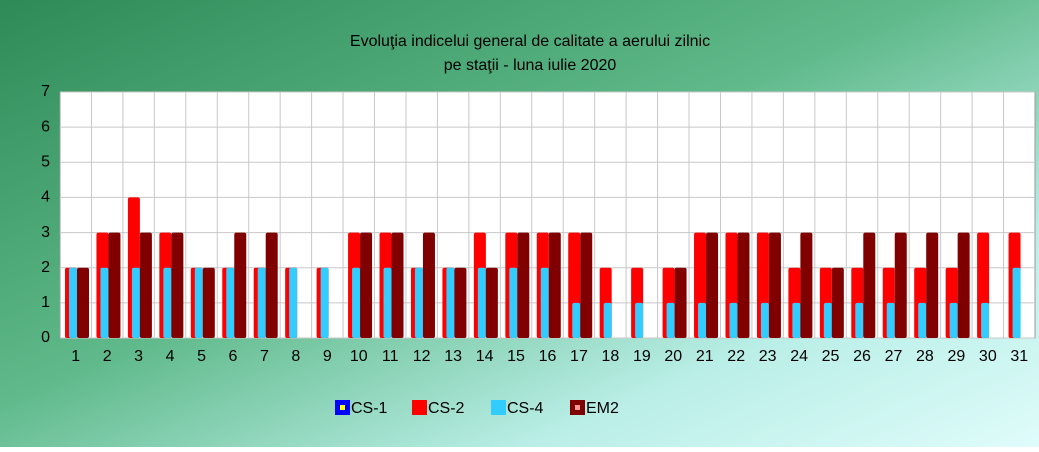 The height and width of the screenshot is (452, 1039). Describe the element at coordinates (1019, 356) in the screenshot. I see `x-tick-label: 31` at that location.